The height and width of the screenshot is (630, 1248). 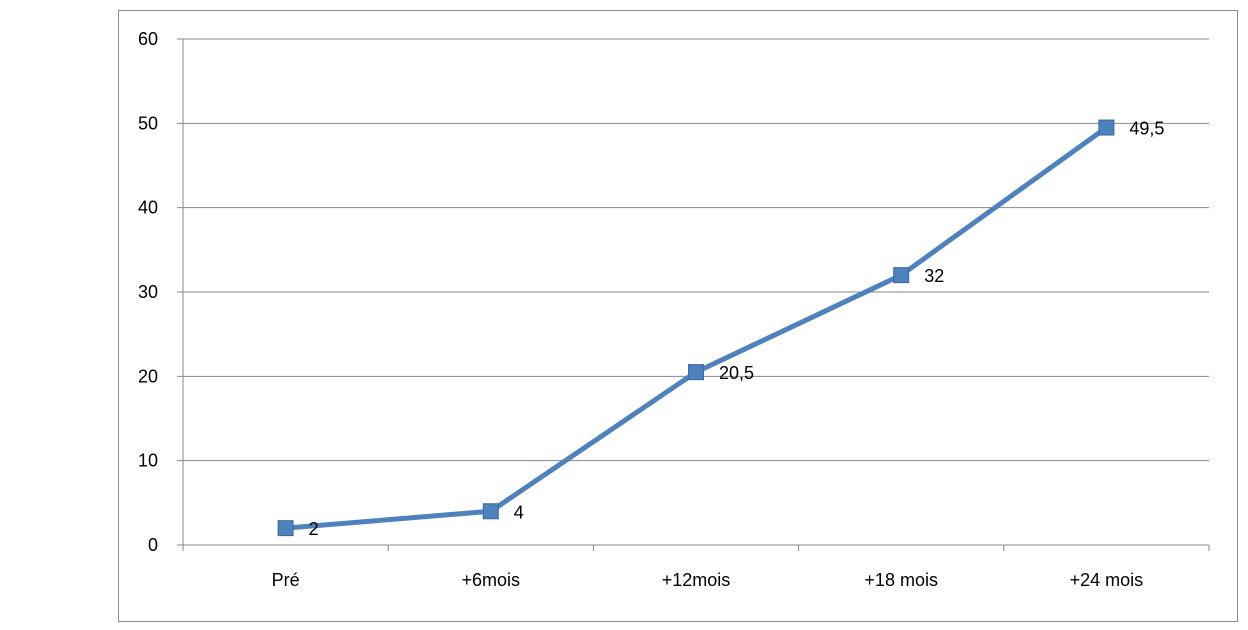 What do you see at coordinates (1146, 129) in the screenshot?
I see `data-label: 49,5` at bounding box center [1146, 129].